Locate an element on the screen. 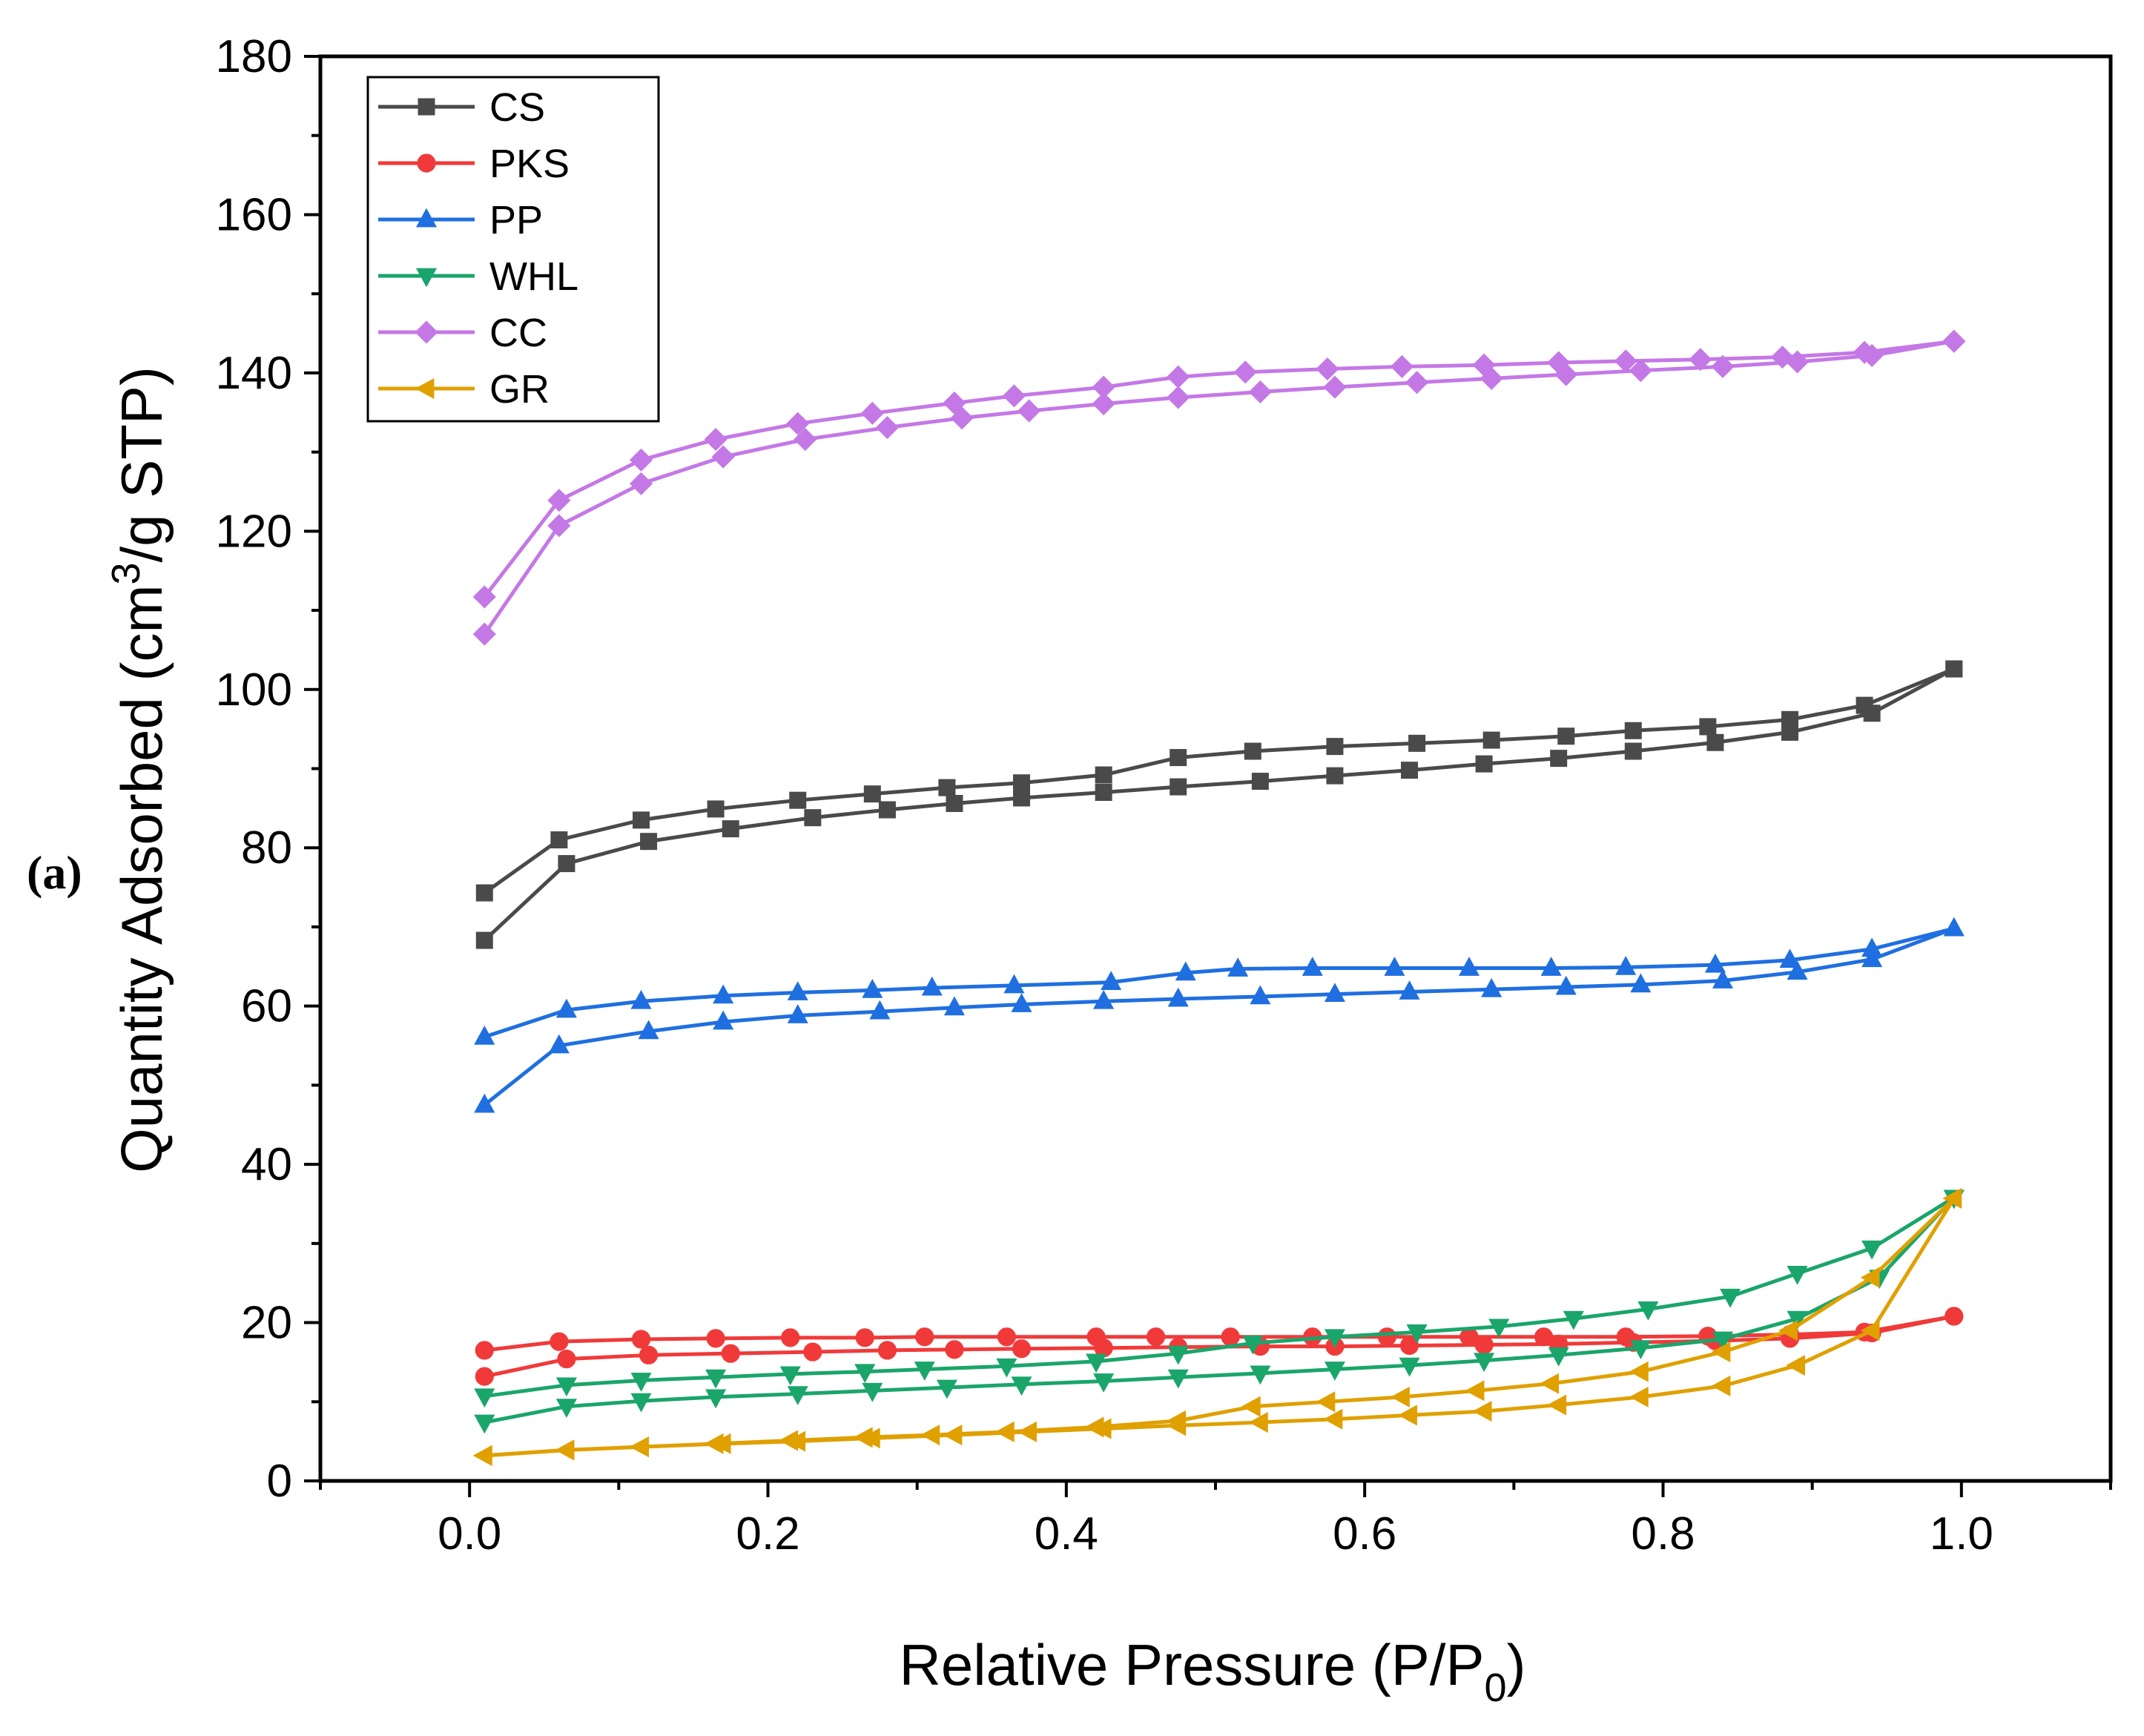 Image resolution: width=2144 pixels, height=1736 pixels. gr-adsorption-line is located at coordinates (1220, 1328).